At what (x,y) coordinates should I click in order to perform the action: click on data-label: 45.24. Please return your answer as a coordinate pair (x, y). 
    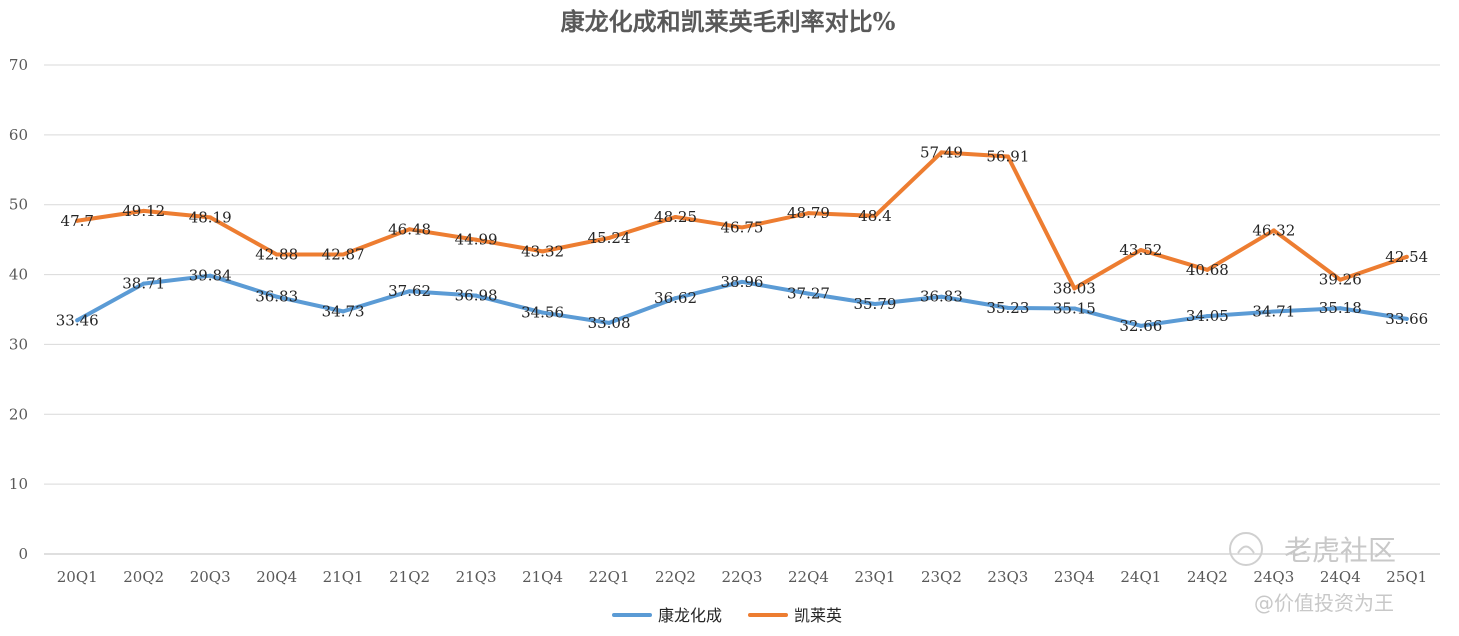
    Looking at the image, I should click on (609, 238).